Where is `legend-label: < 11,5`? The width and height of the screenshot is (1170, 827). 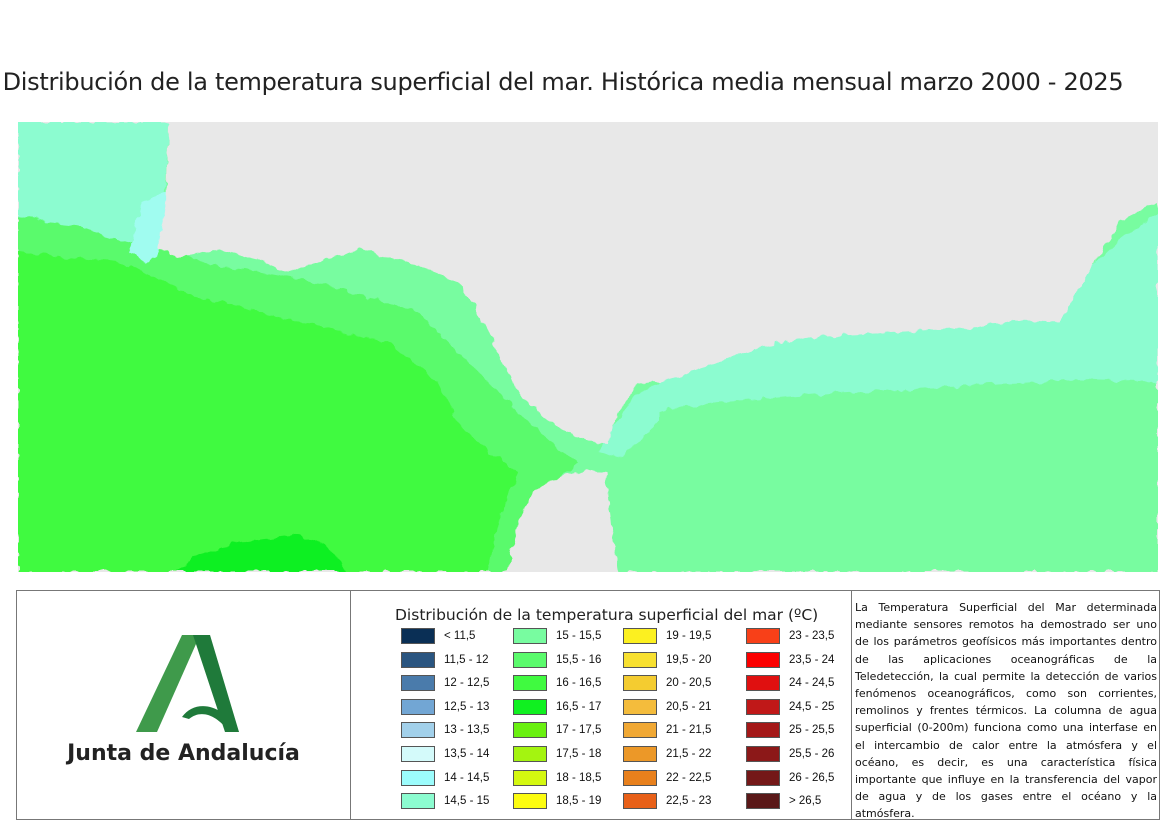 legend-label: < 11,5 is located at coordinates (460, 636).